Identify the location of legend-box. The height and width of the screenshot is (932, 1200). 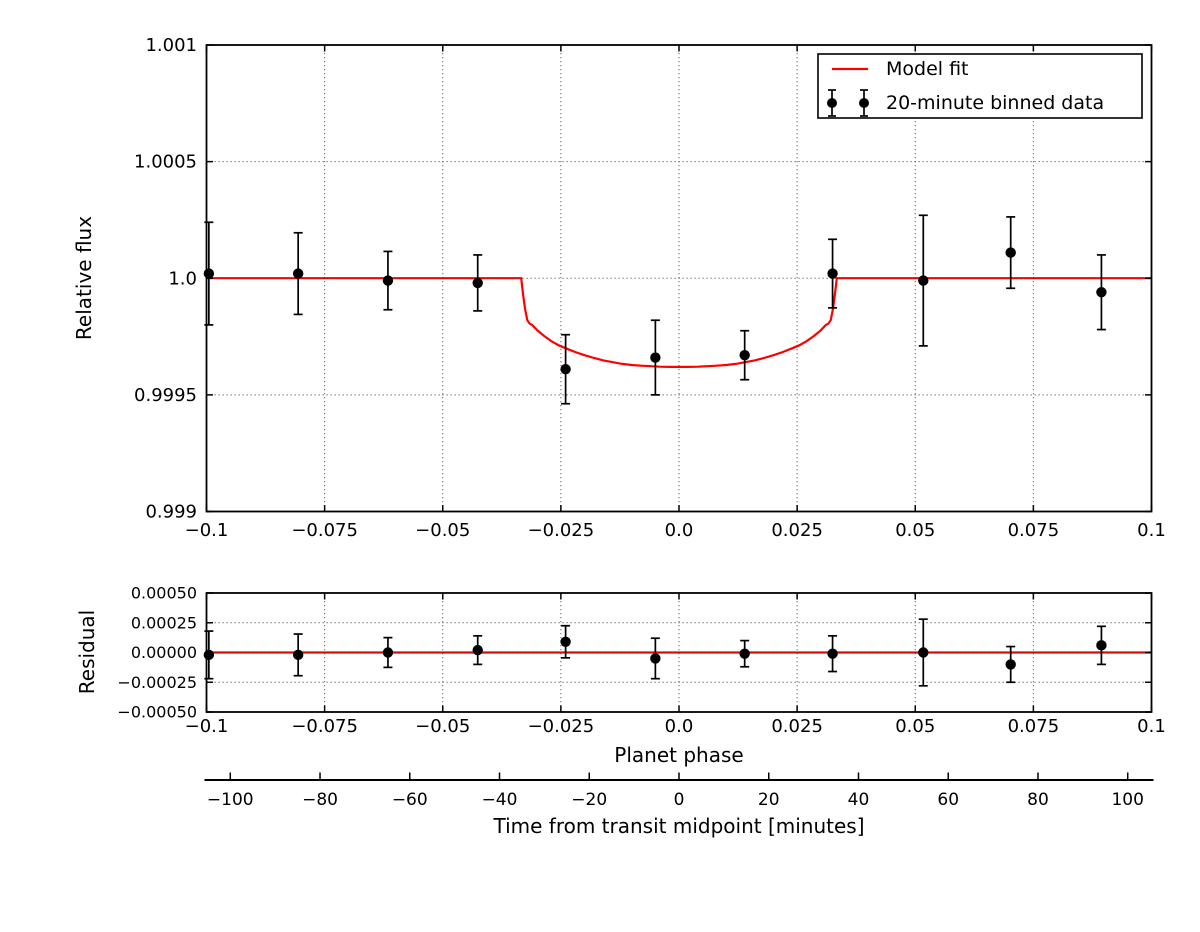
(980, 86).